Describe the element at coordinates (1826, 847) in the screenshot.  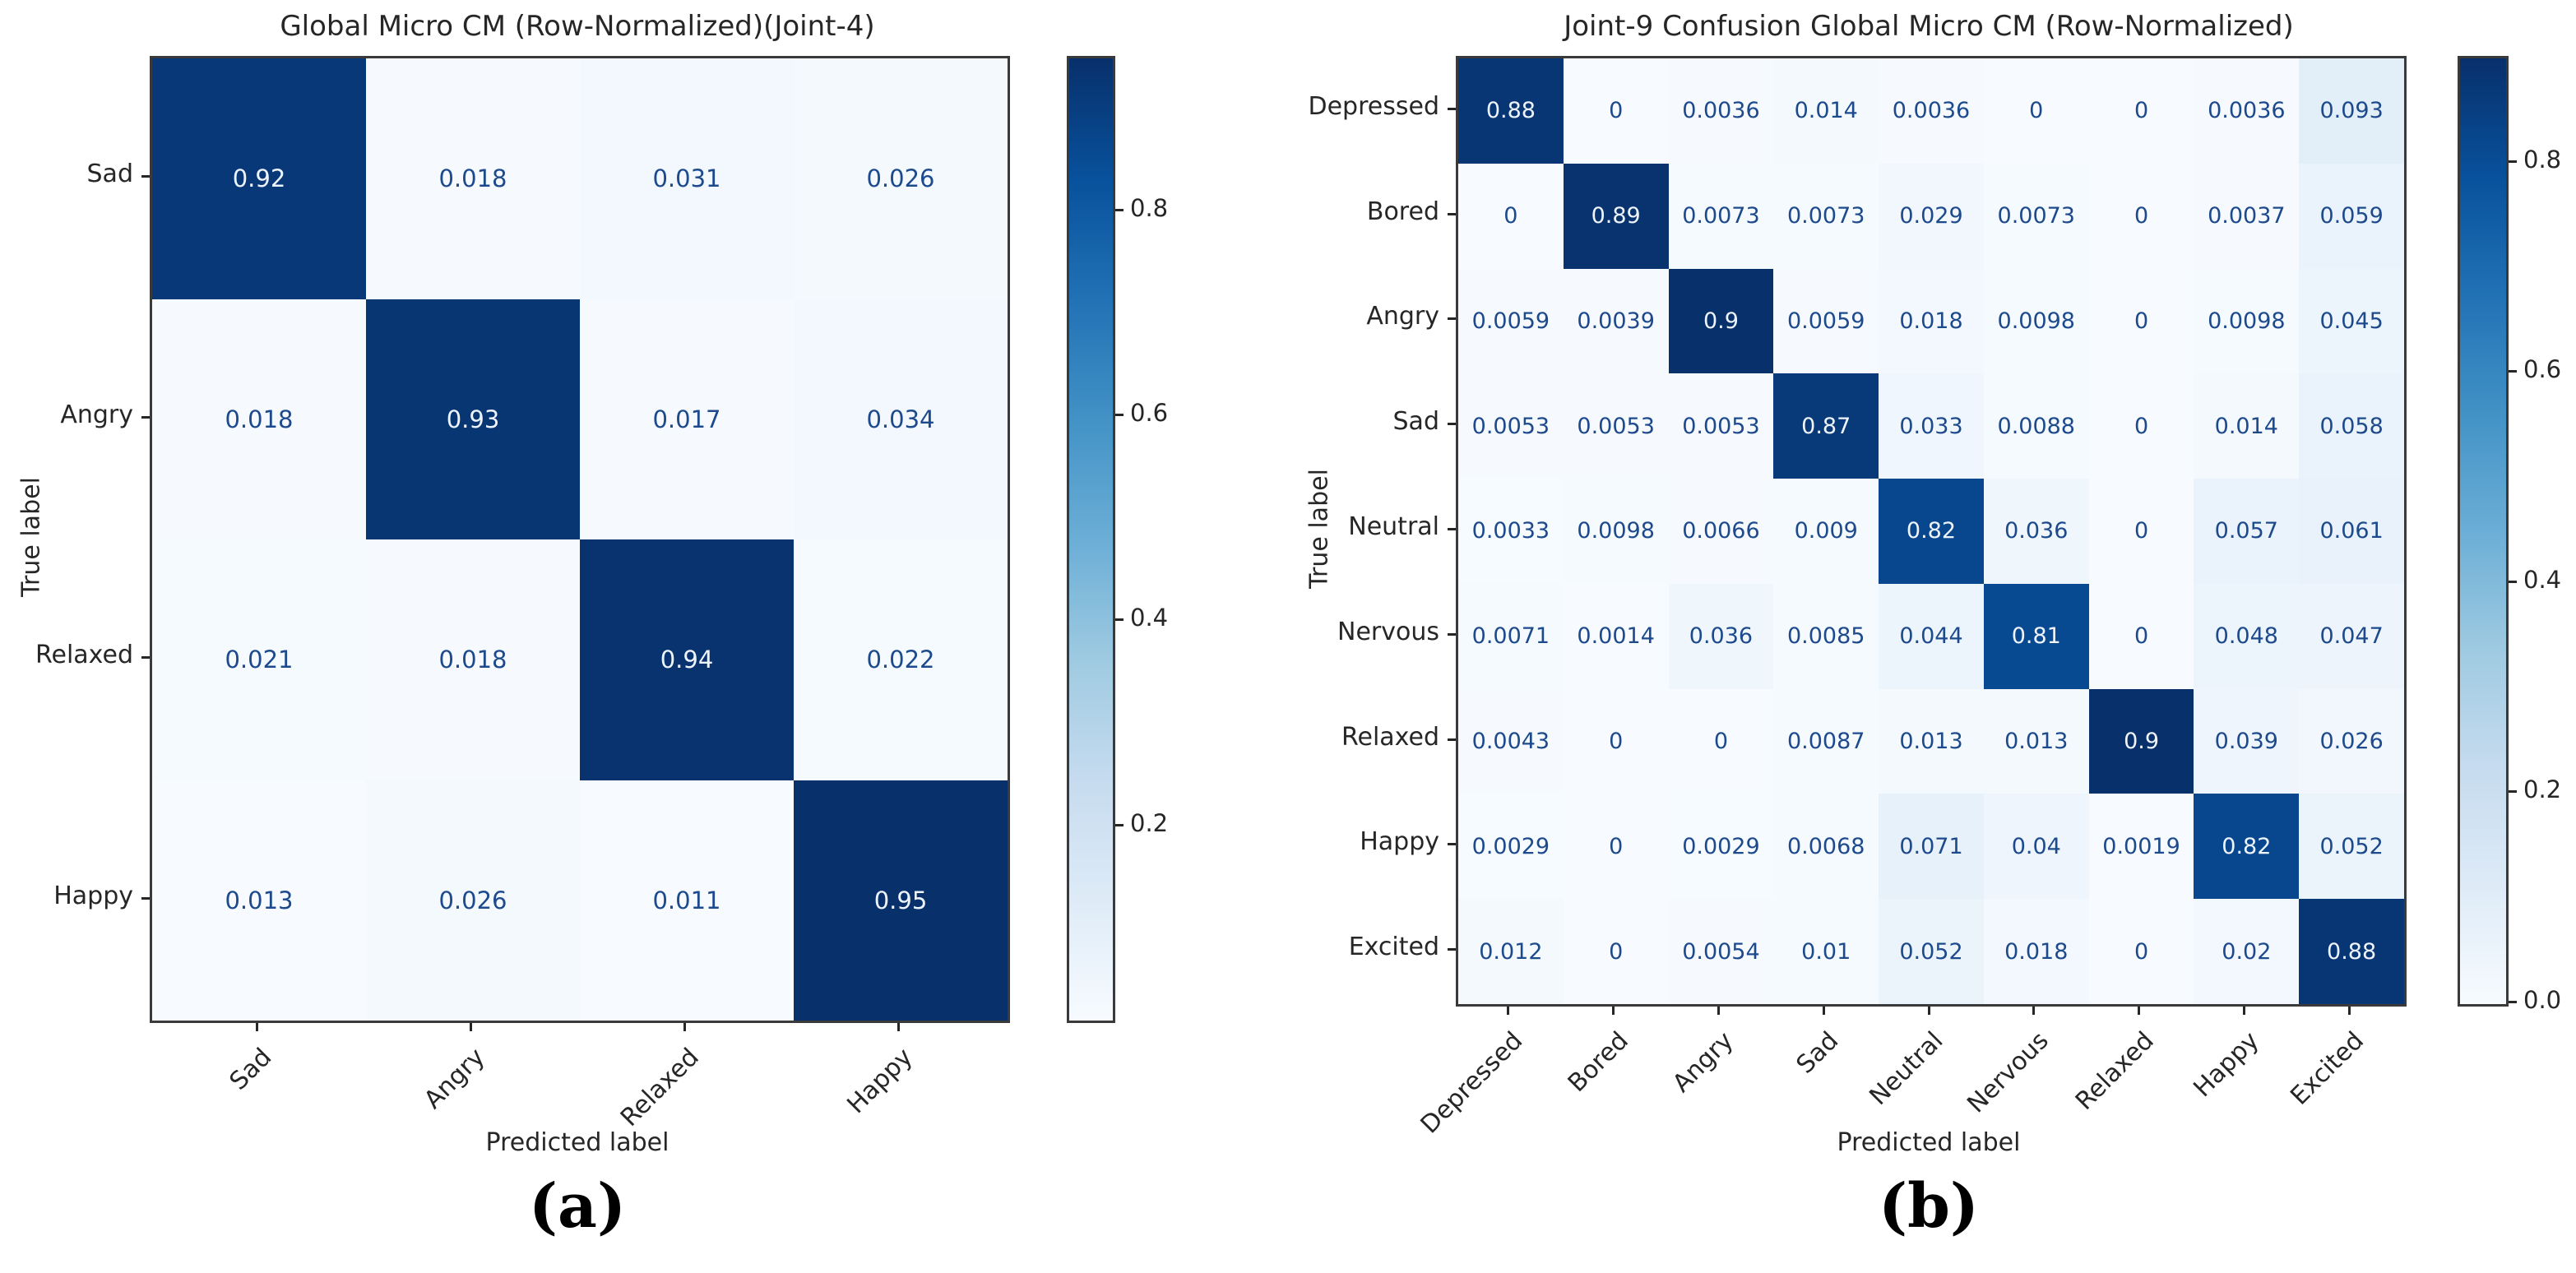
I see `heatmap-cell: 0.0068` at that location.